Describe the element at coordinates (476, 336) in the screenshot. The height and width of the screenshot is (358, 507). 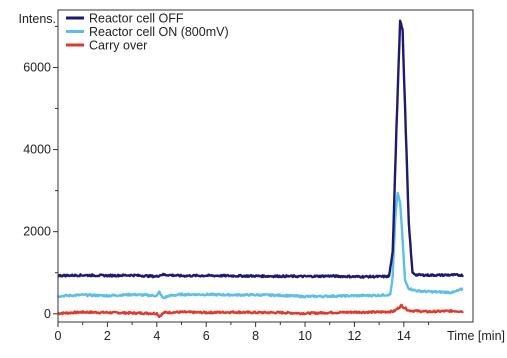
I see `x-axis-label: Time [min]` at that location.